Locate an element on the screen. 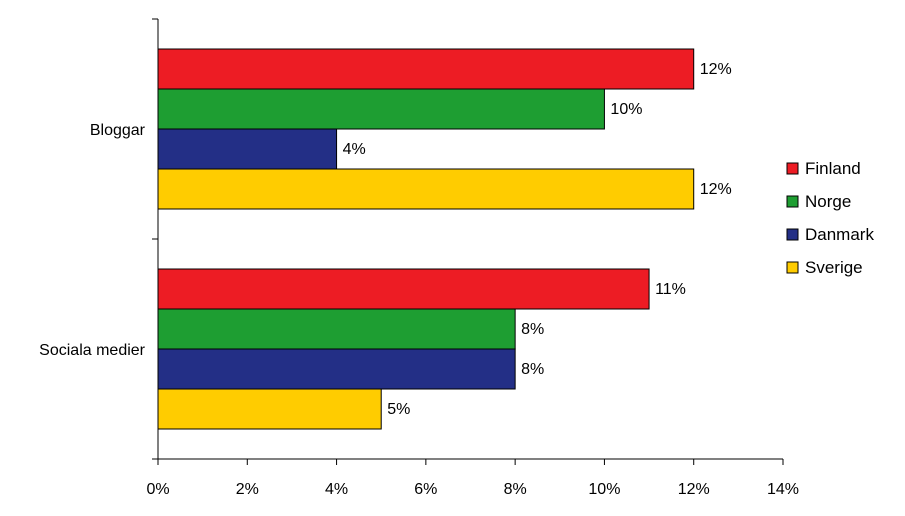 Image resolution: width=905 pixels, height=516 pixels. legend: Finland Norge Danmark Sverige is located at coordinates (830, 218).